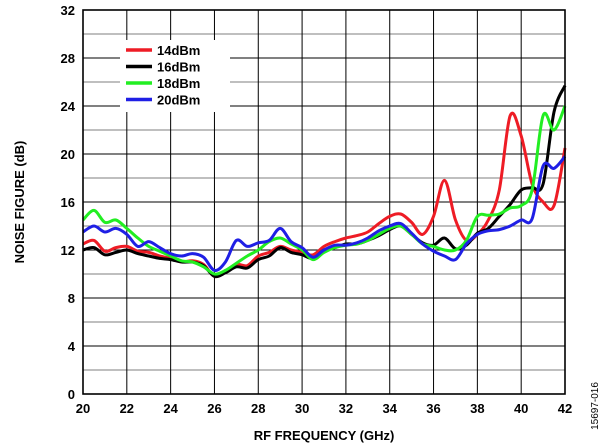 This screenshot has height=448, width=605. Describe the element at coordinates (68, 10) in the screenshot. I see `y-tick-label: 32` at that location.